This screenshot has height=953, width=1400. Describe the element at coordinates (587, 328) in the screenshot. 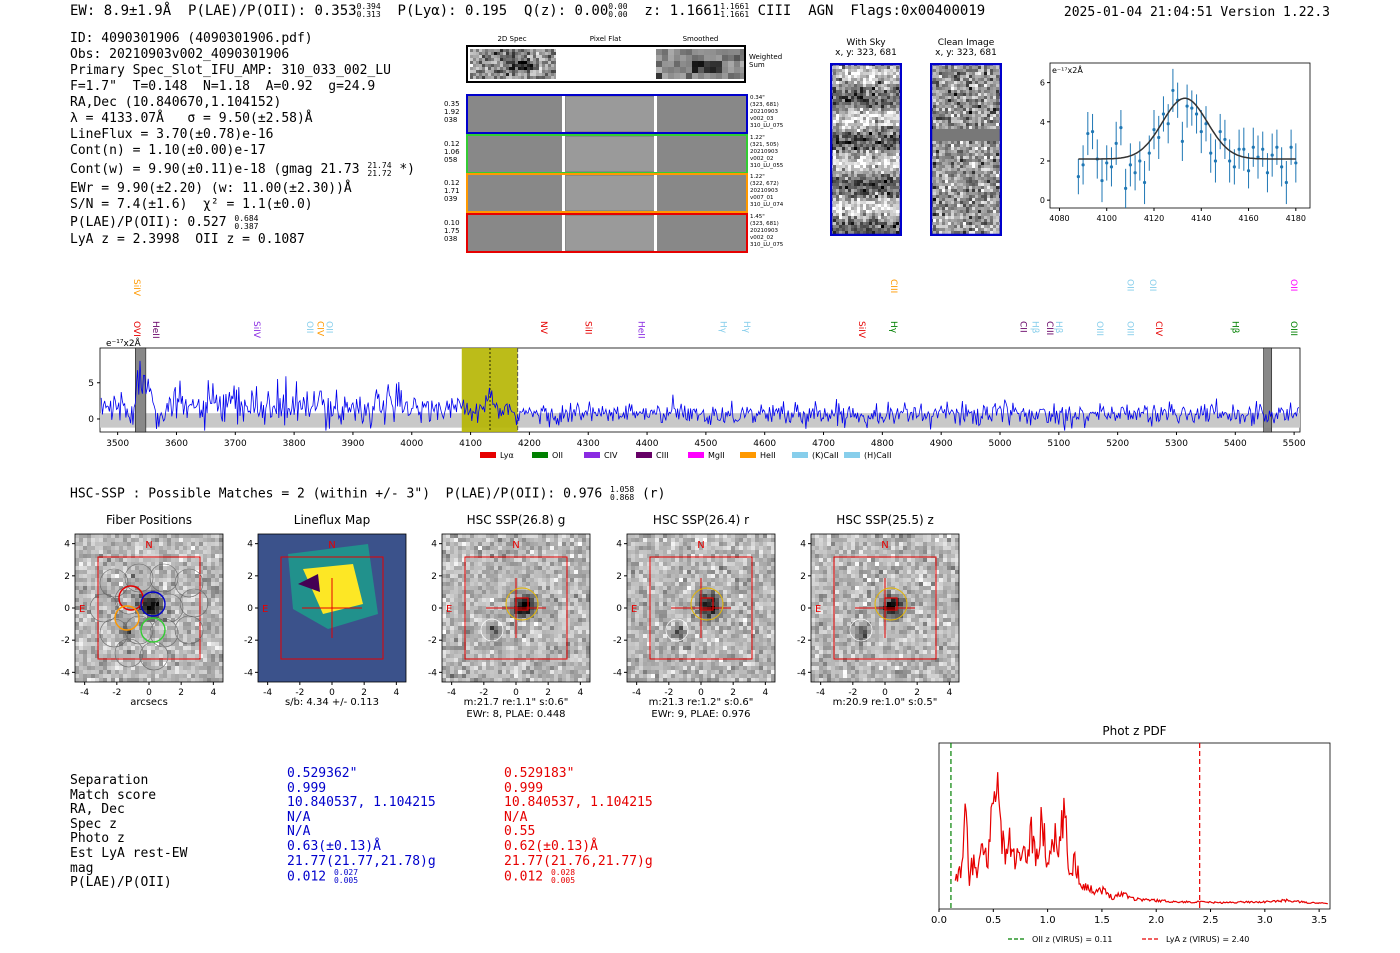

I see `spec-line-label: SiII` at that location.